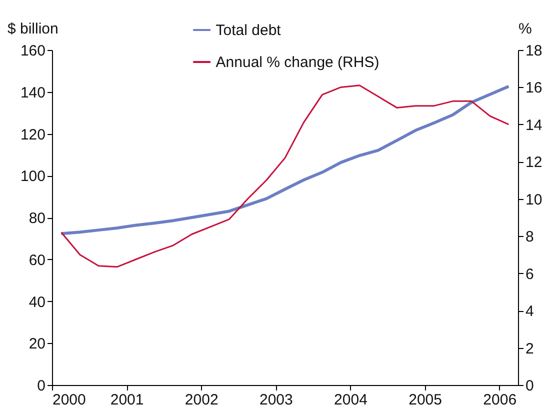  What do you see at coordinates (530, 237) in the screenshot?
I see `y2-tick-label: 8` at bounding box center [530, 237].